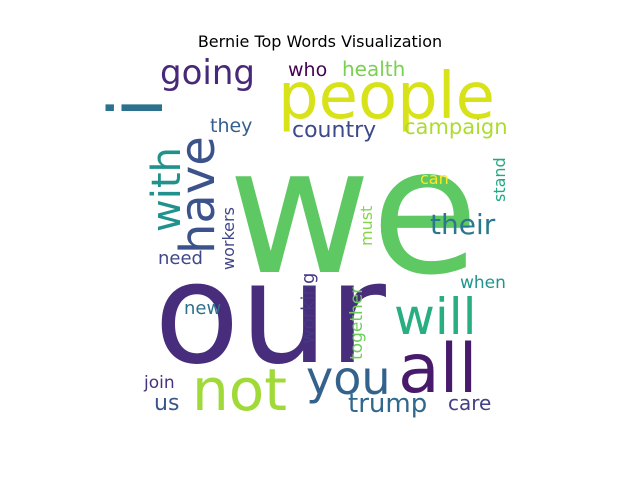 This screenshot has height=480, width=640. Describe the element at coordinates (386, 97) in the screenshot. I see `word-people: people` at that location.